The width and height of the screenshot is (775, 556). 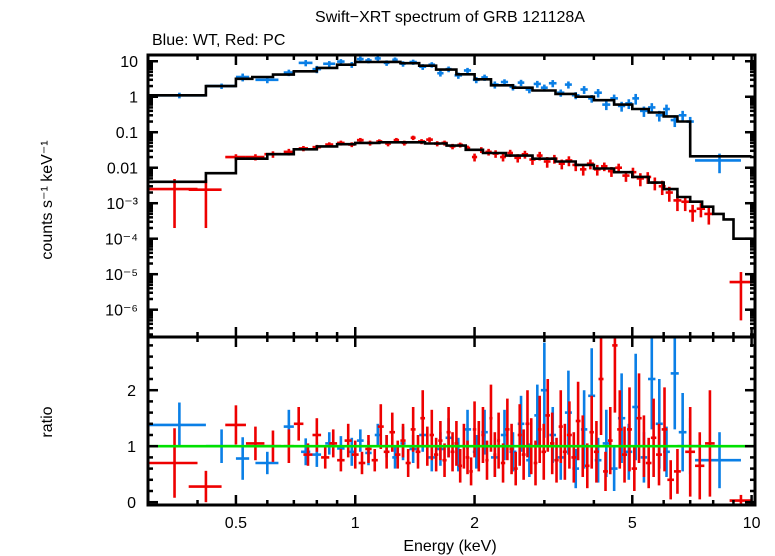 What do you see at coordinates (129, 62) in the screenshot?
I see `y-tick-label: 10` at bounding box center [129, 62].